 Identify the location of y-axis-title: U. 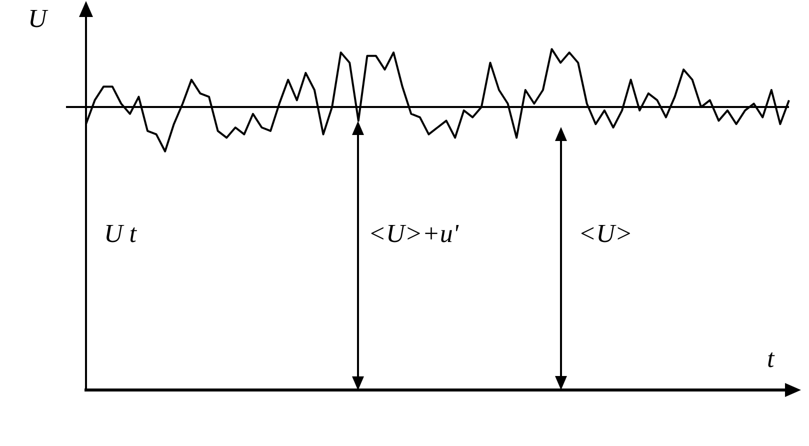
(38, 18).